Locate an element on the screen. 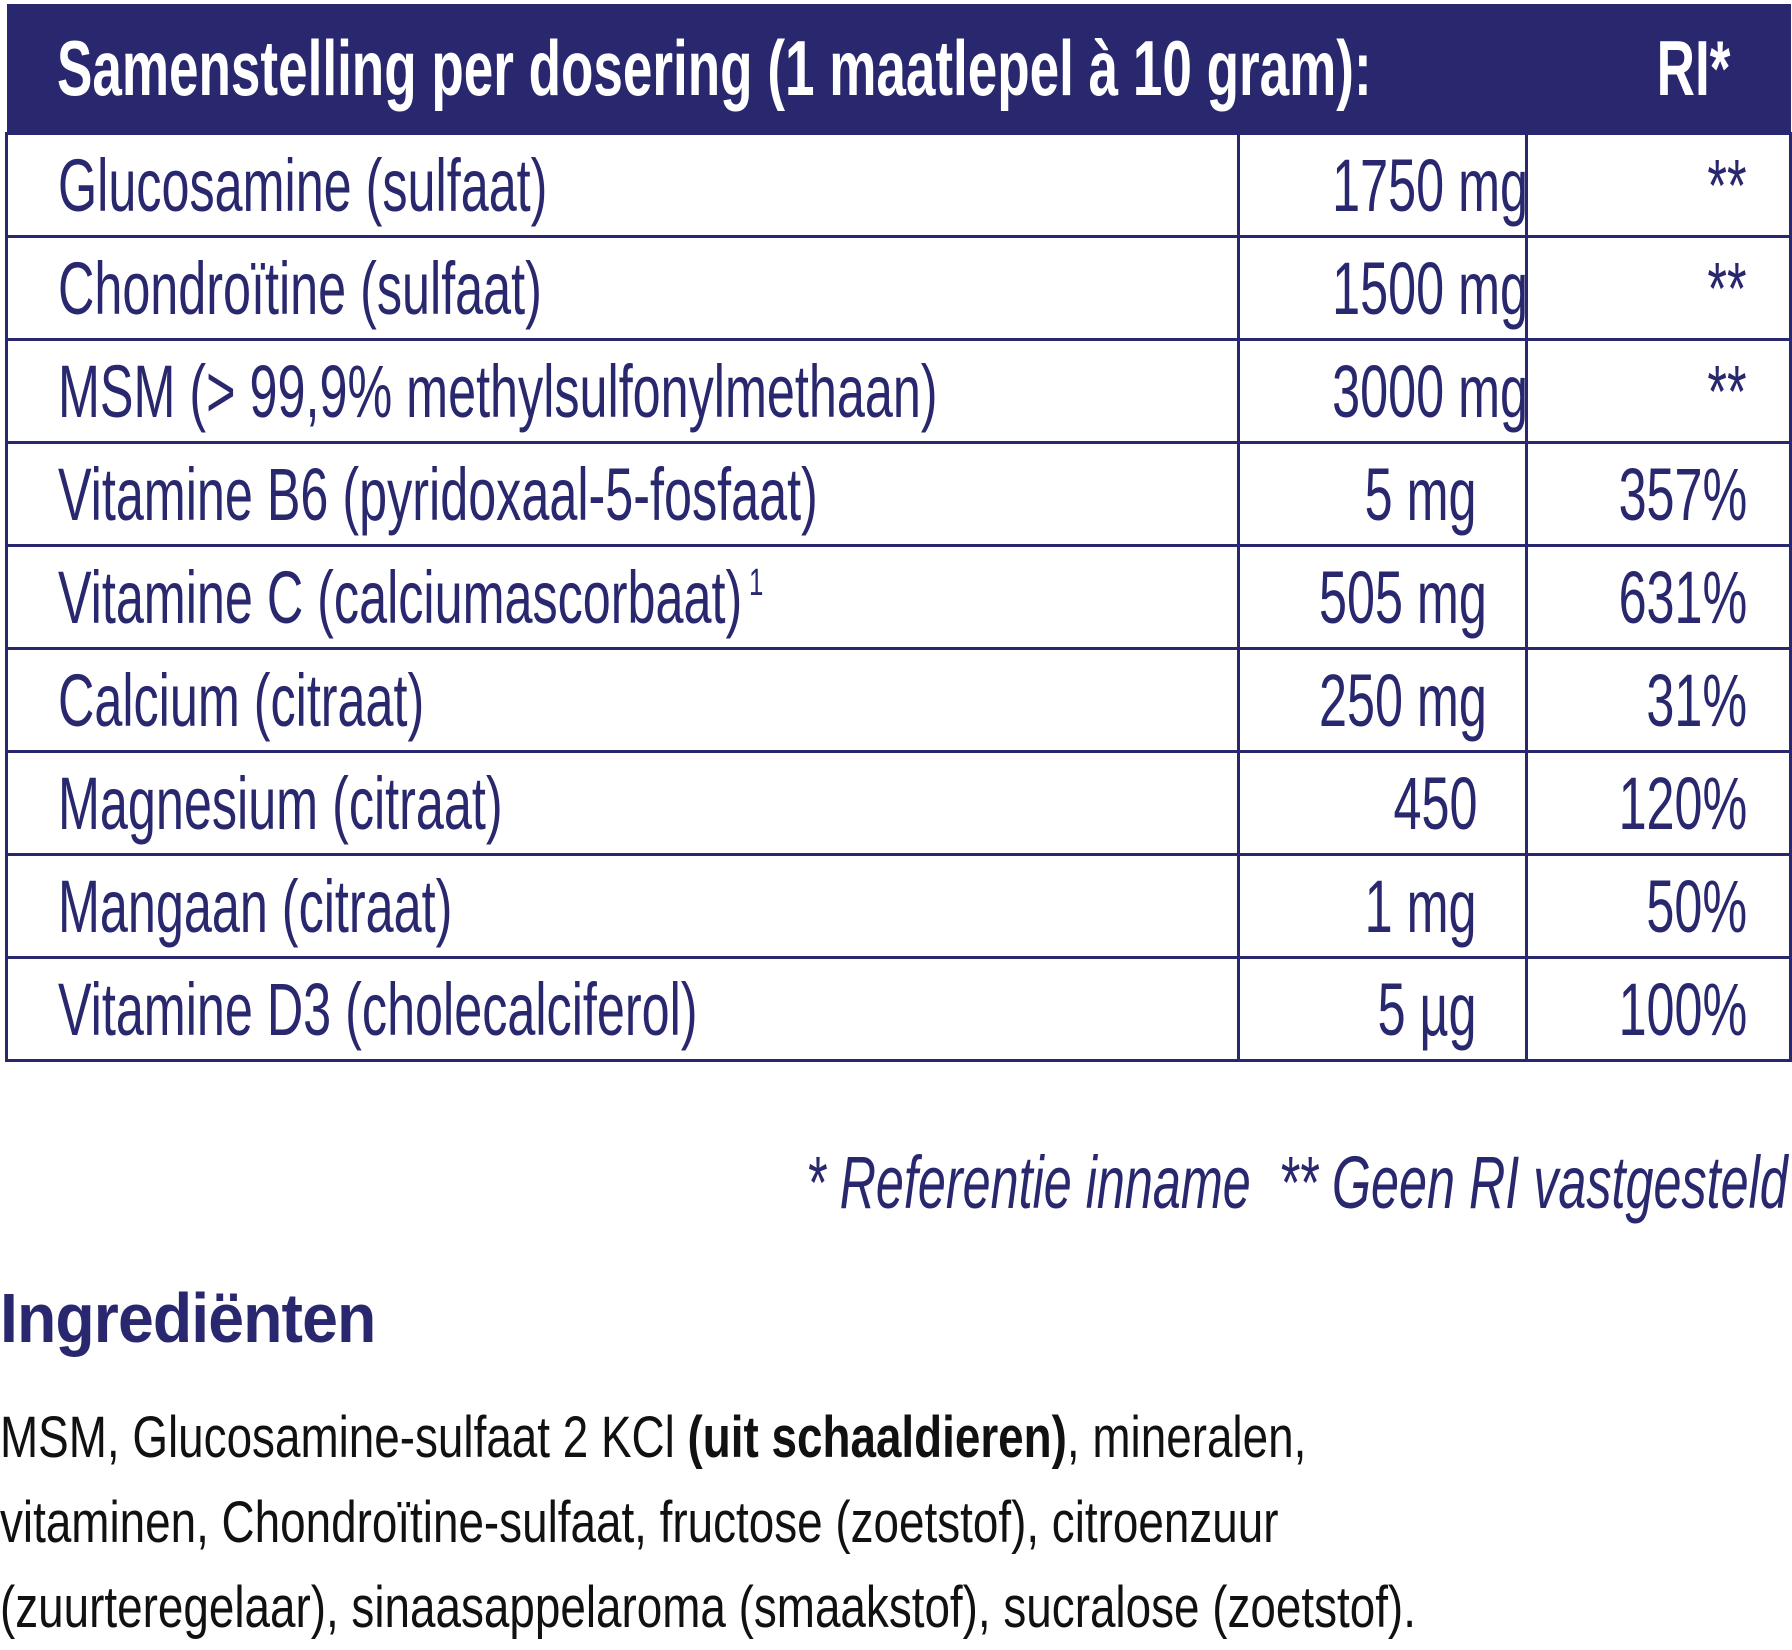  nutrient-amount: 1 mg is located at coordinates (1382, 906).